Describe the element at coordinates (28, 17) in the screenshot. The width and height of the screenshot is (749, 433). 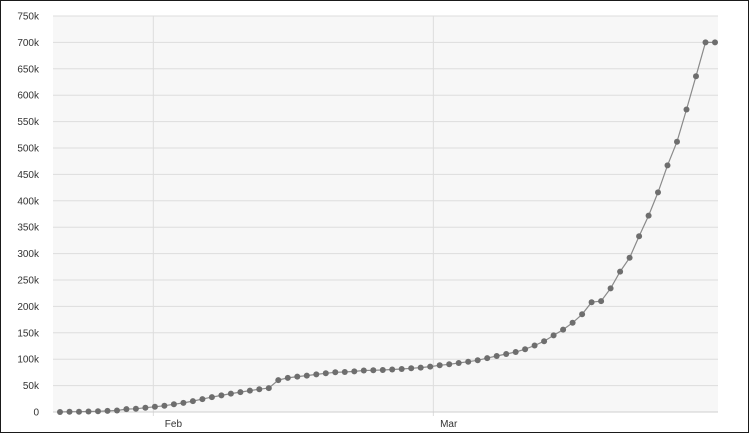
I see `y-tick-label: 750k` at that location.